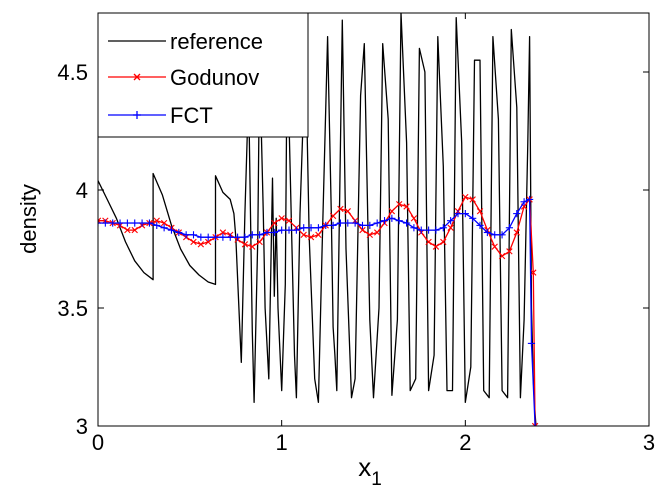 Image resolution: width=657 pixels, height=497 pixels. I want to click on legend-label-godunov: Godunov, so click(214, 77).